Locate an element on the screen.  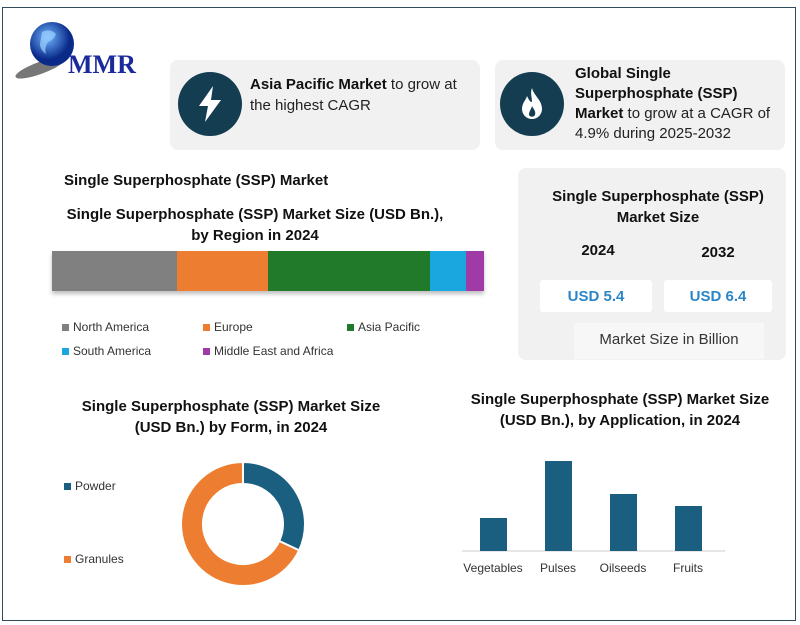
bar-oilseeds is located at coordinates (623, 522).